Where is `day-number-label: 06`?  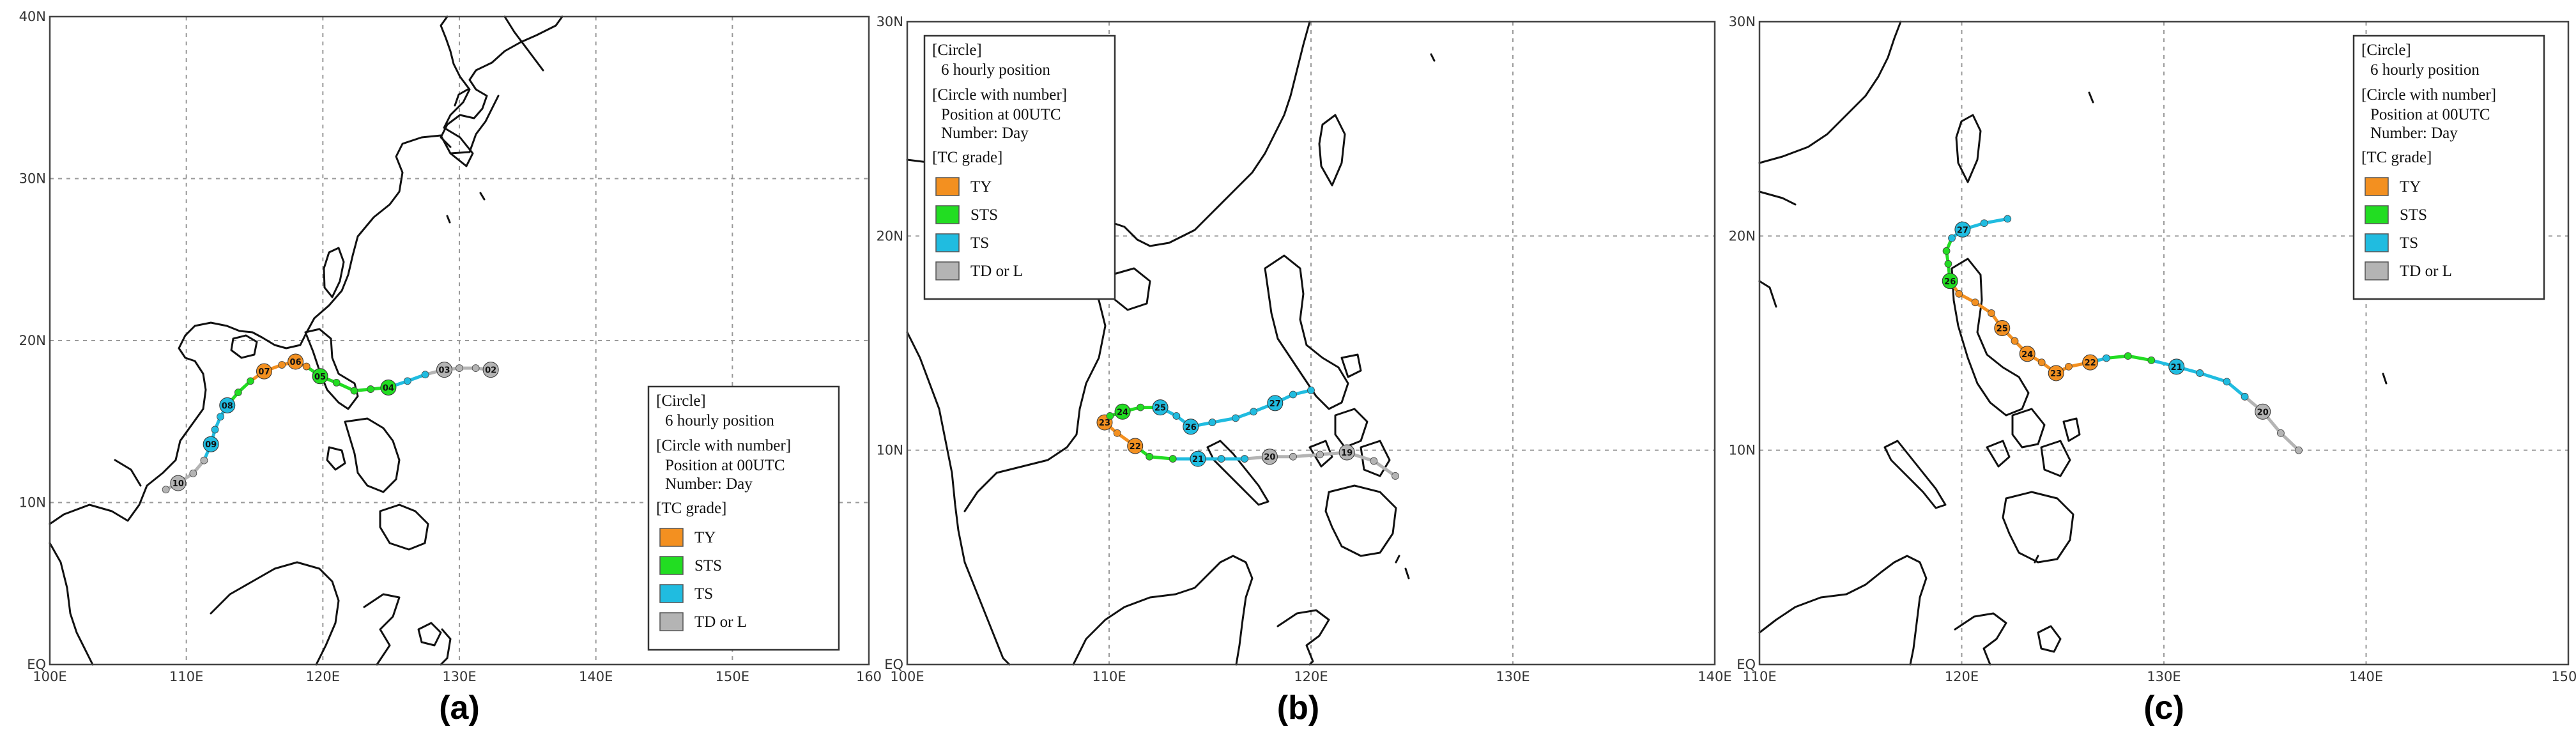
day-number-label: 06 is located at coordinates (296, 362).